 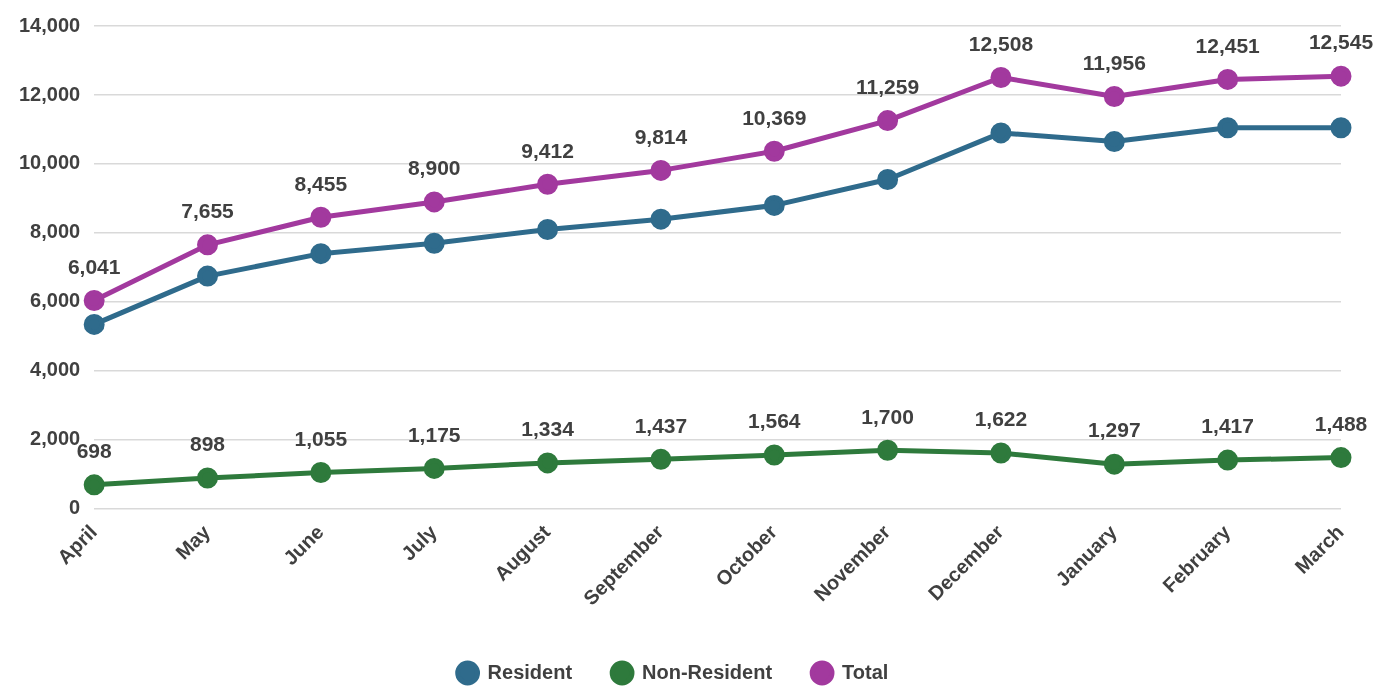 What do you see at coordinates (1001, 43) in the screenshot?
I see `data-label: 12,508` at bounding box center [1001, 43].